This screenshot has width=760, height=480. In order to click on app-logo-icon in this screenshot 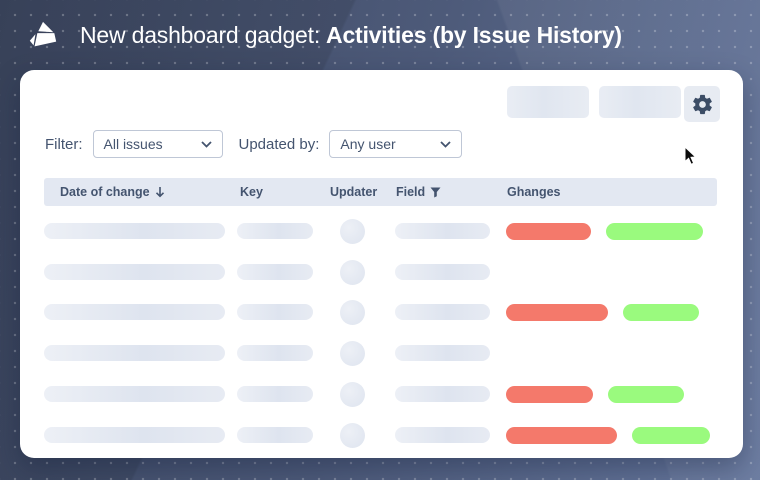, I will do `click(43, 34)`.